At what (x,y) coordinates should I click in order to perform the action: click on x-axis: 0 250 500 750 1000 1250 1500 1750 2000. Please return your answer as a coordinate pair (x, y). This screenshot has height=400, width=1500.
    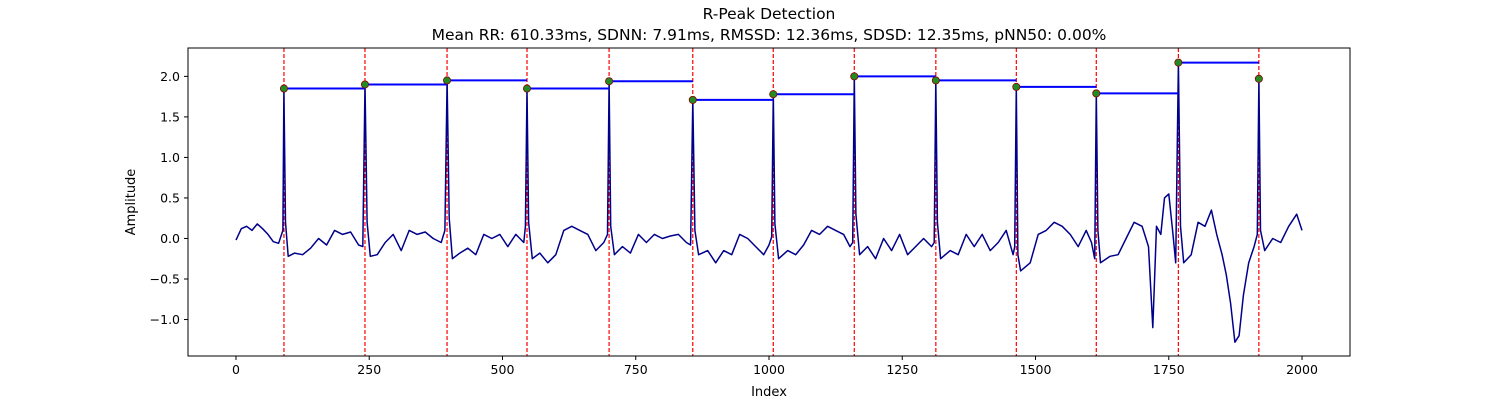
    Looking at the image, I should click on (775, 366).